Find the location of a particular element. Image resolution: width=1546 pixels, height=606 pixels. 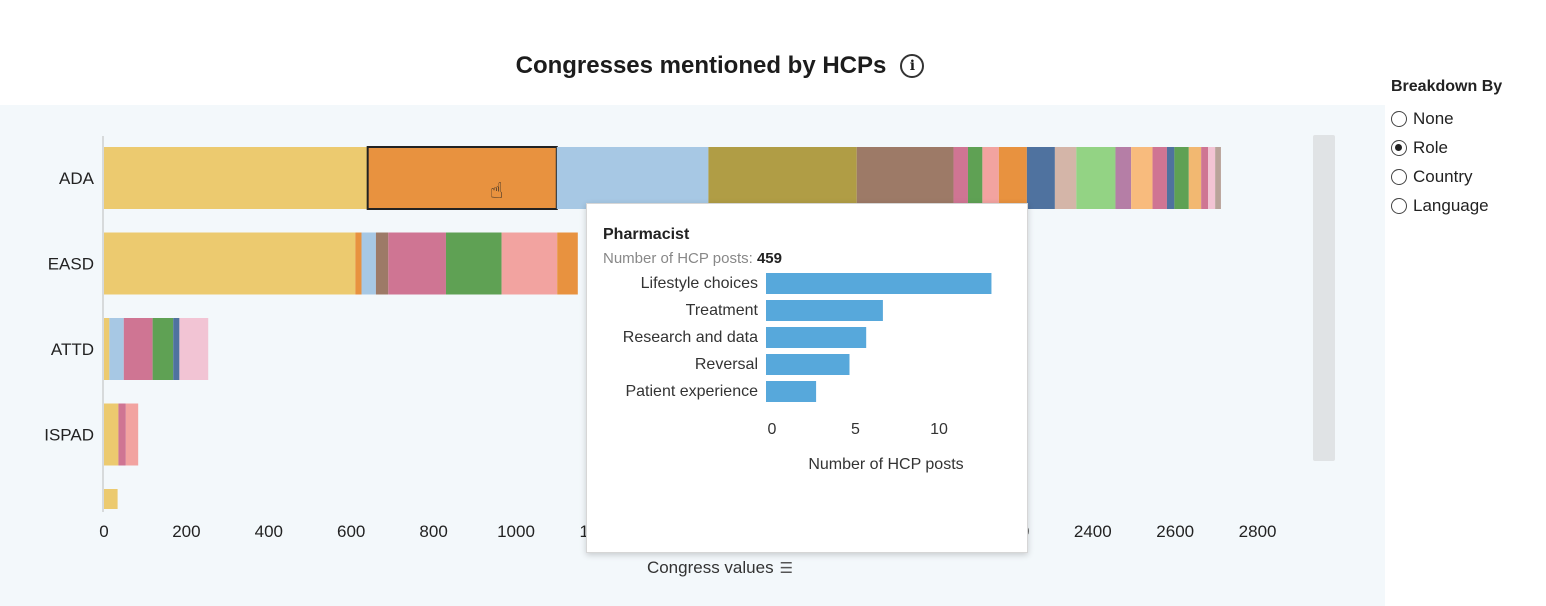

x-axis-label: Congress values is located at coordinates (710, 567).